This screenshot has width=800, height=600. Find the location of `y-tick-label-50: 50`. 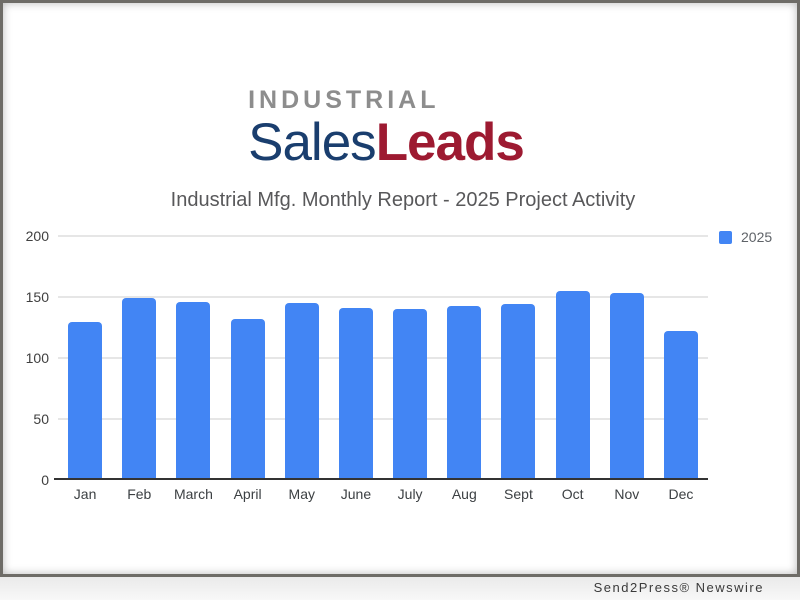

y-tick-label-50: 50 is located at coordinates (41, 419).